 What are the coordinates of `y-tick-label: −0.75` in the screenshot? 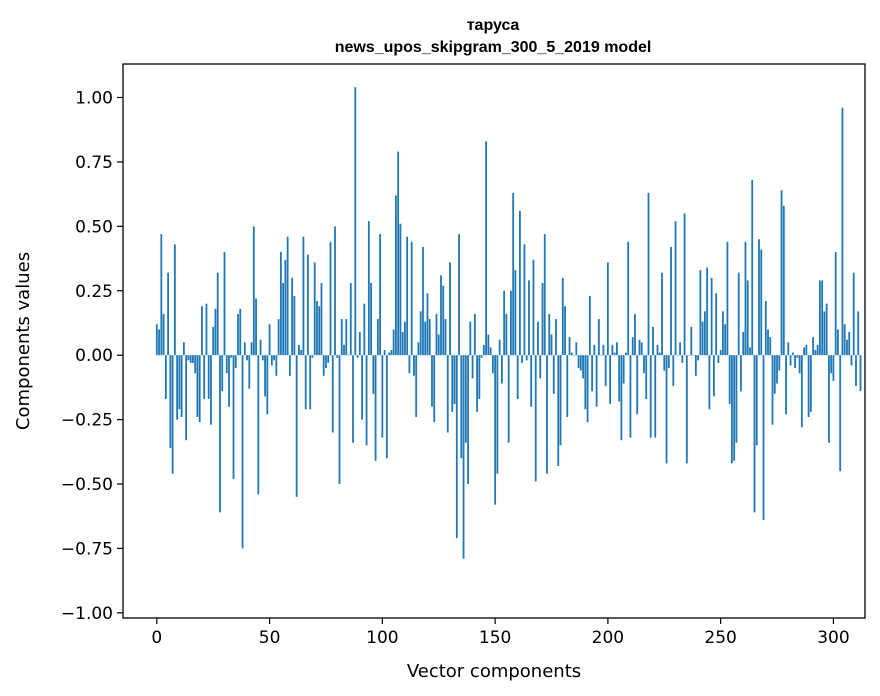 It's located at (87, 549).